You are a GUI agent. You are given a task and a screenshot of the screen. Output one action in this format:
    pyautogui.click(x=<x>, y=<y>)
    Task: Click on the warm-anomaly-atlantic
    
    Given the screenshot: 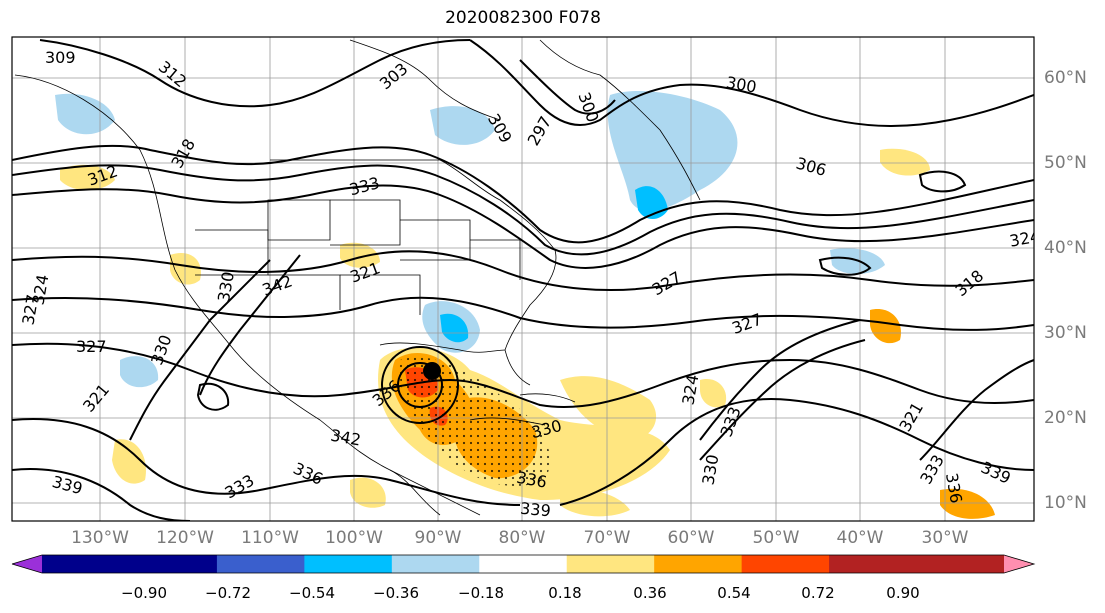 What is the action you would take?
    pyautogui.click(x=608, y=408)
    